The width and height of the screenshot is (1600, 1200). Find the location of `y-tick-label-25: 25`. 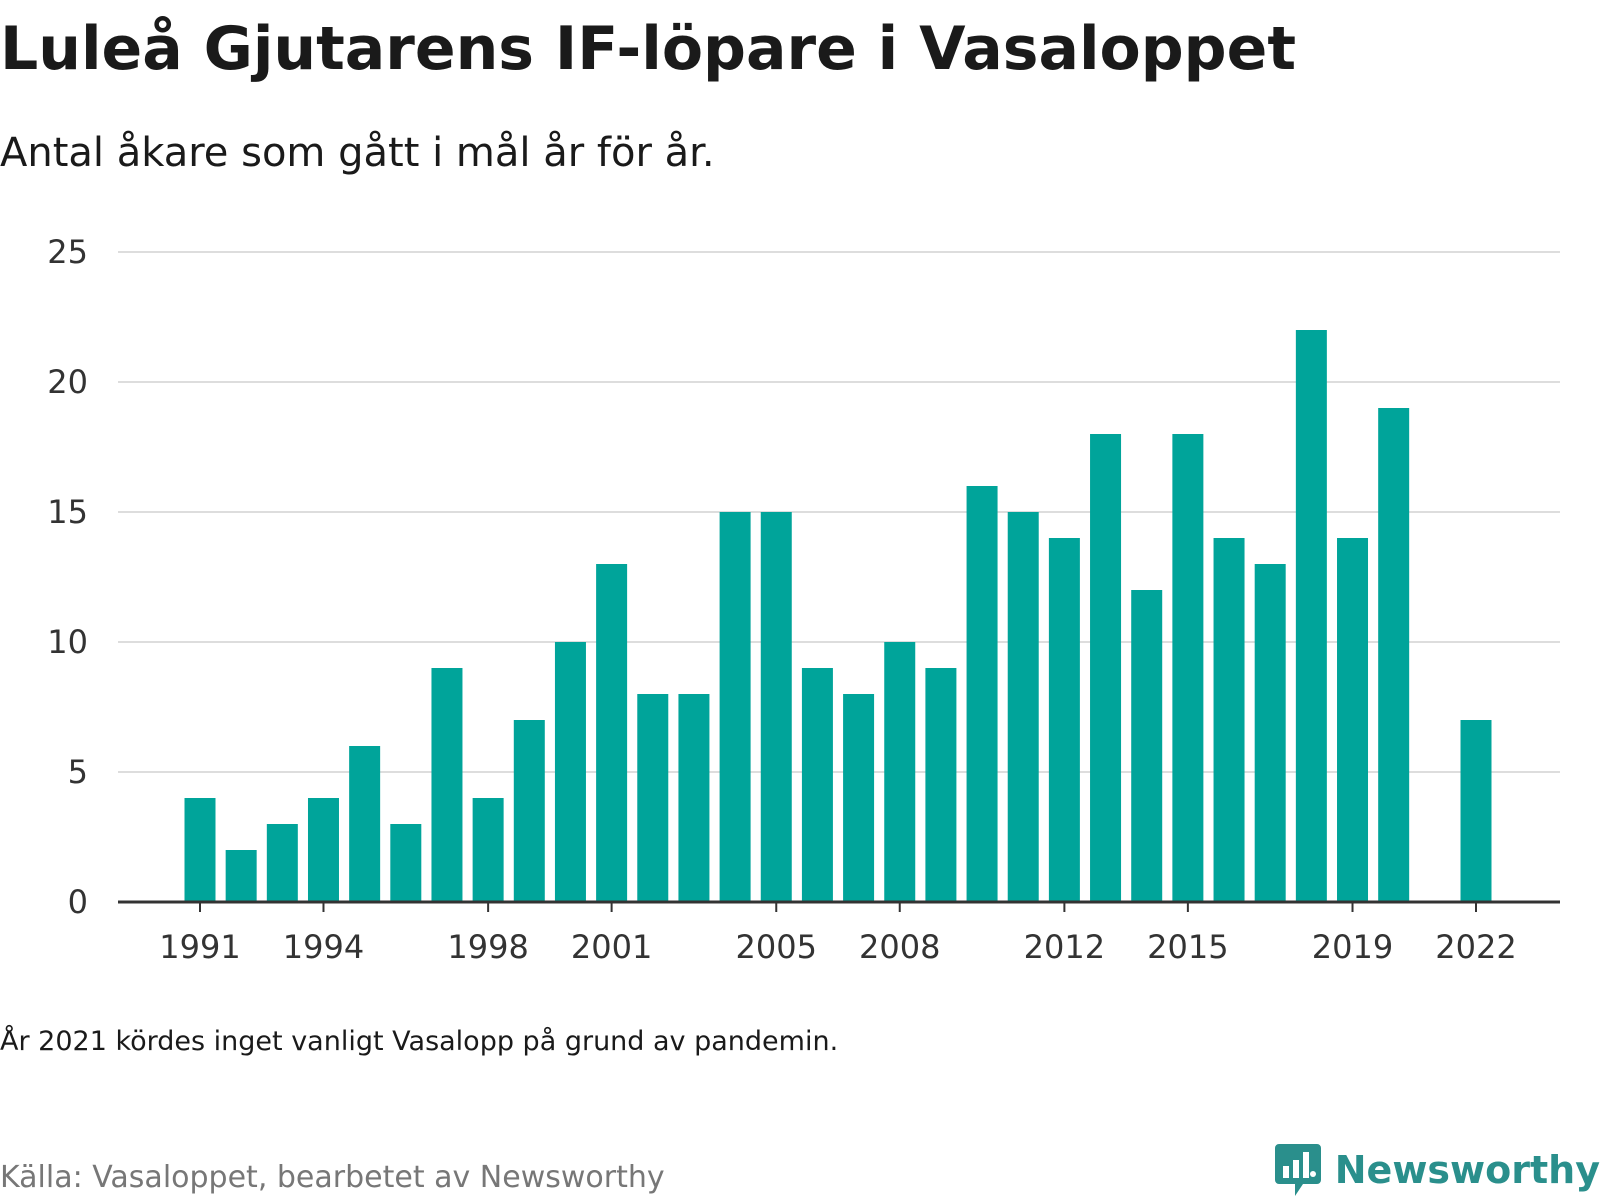

y-tick-label-25: 25 is located at coordinates (67, 252).